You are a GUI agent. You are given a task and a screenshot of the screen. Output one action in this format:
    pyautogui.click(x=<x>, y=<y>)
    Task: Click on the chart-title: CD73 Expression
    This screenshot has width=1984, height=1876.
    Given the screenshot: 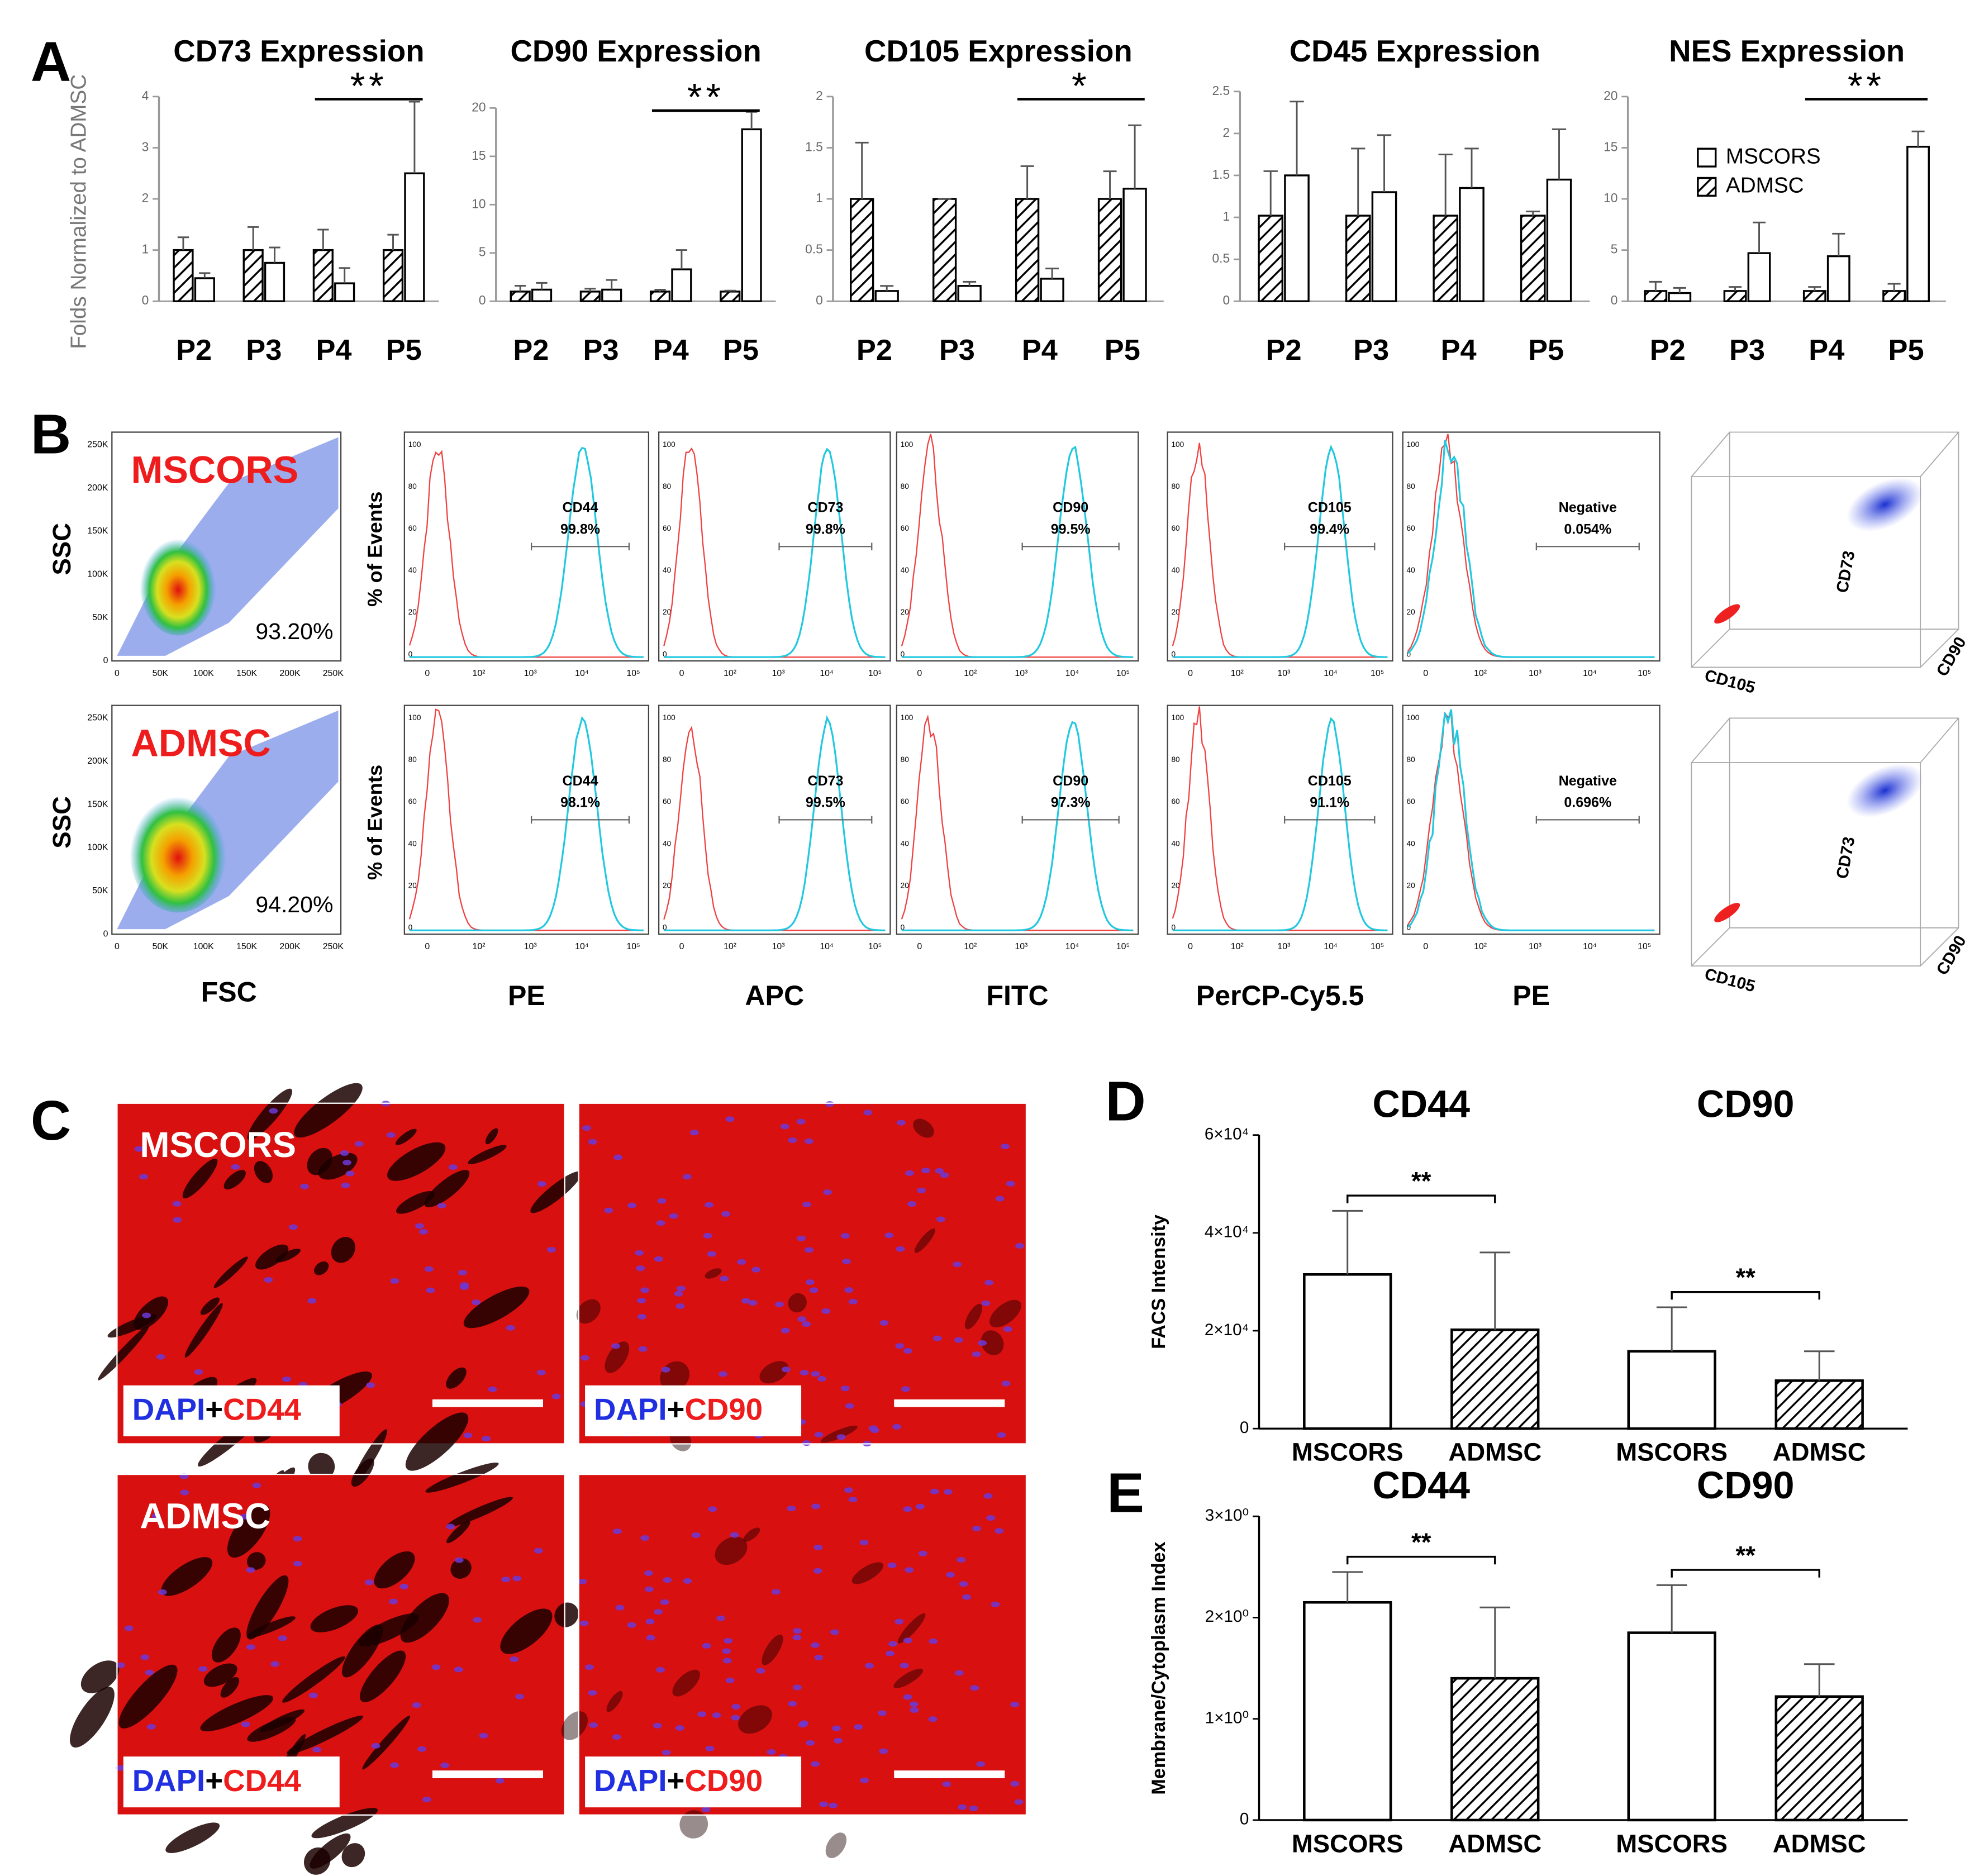 What is the action you would take?
    pyautogui.click(x=298, y=51)
    